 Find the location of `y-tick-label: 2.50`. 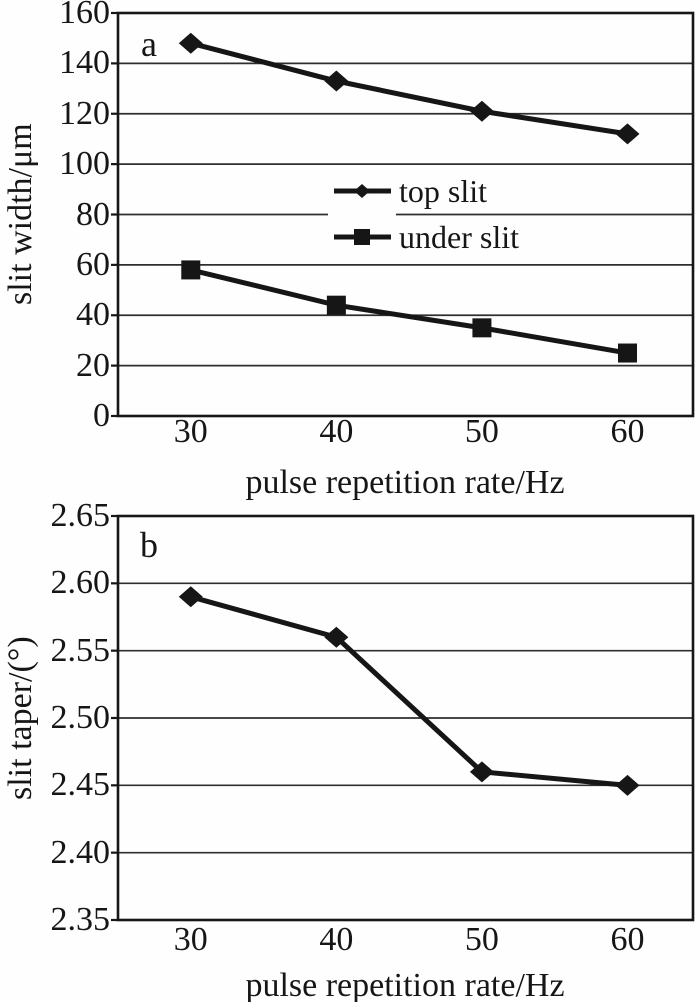

y-tick-label: 2.50 is located at coordinates (80, 717).